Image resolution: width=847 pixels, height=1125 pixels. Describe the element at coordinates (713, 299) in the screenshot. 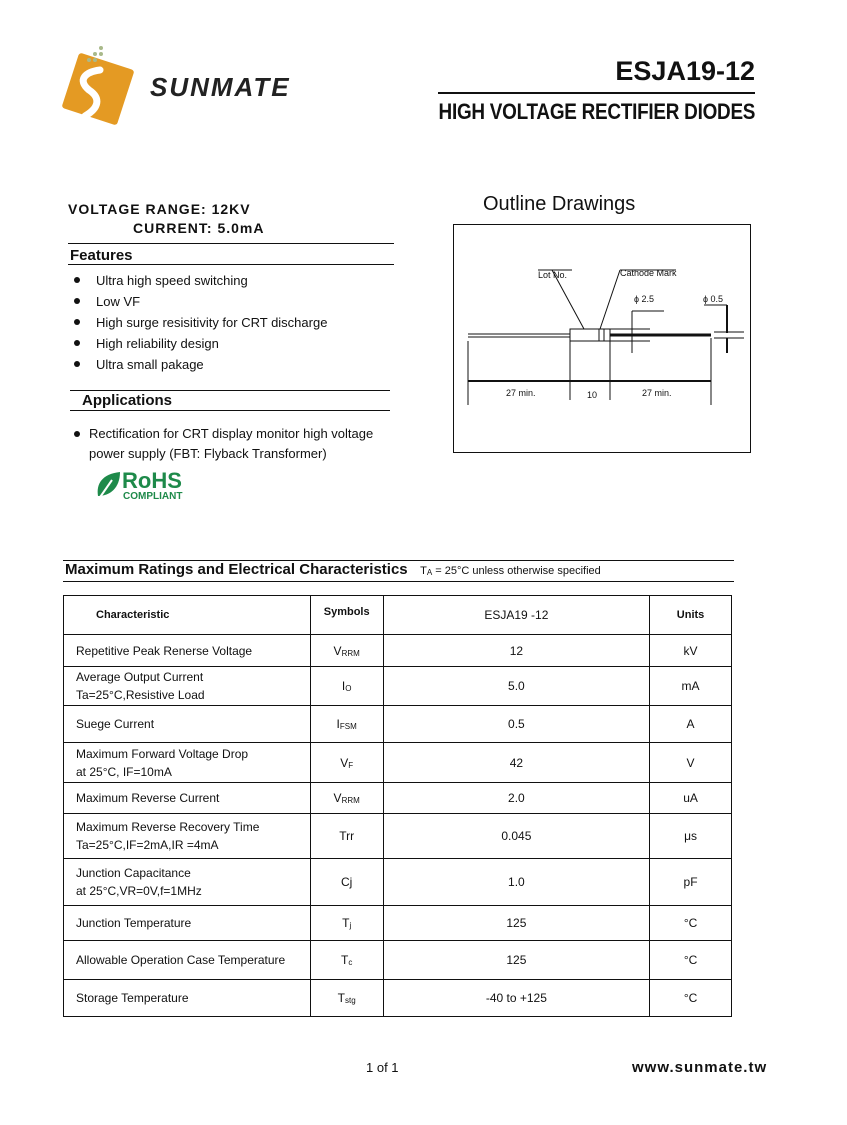

I see `lead-diameter-label: ɸ 0.5` at that location.